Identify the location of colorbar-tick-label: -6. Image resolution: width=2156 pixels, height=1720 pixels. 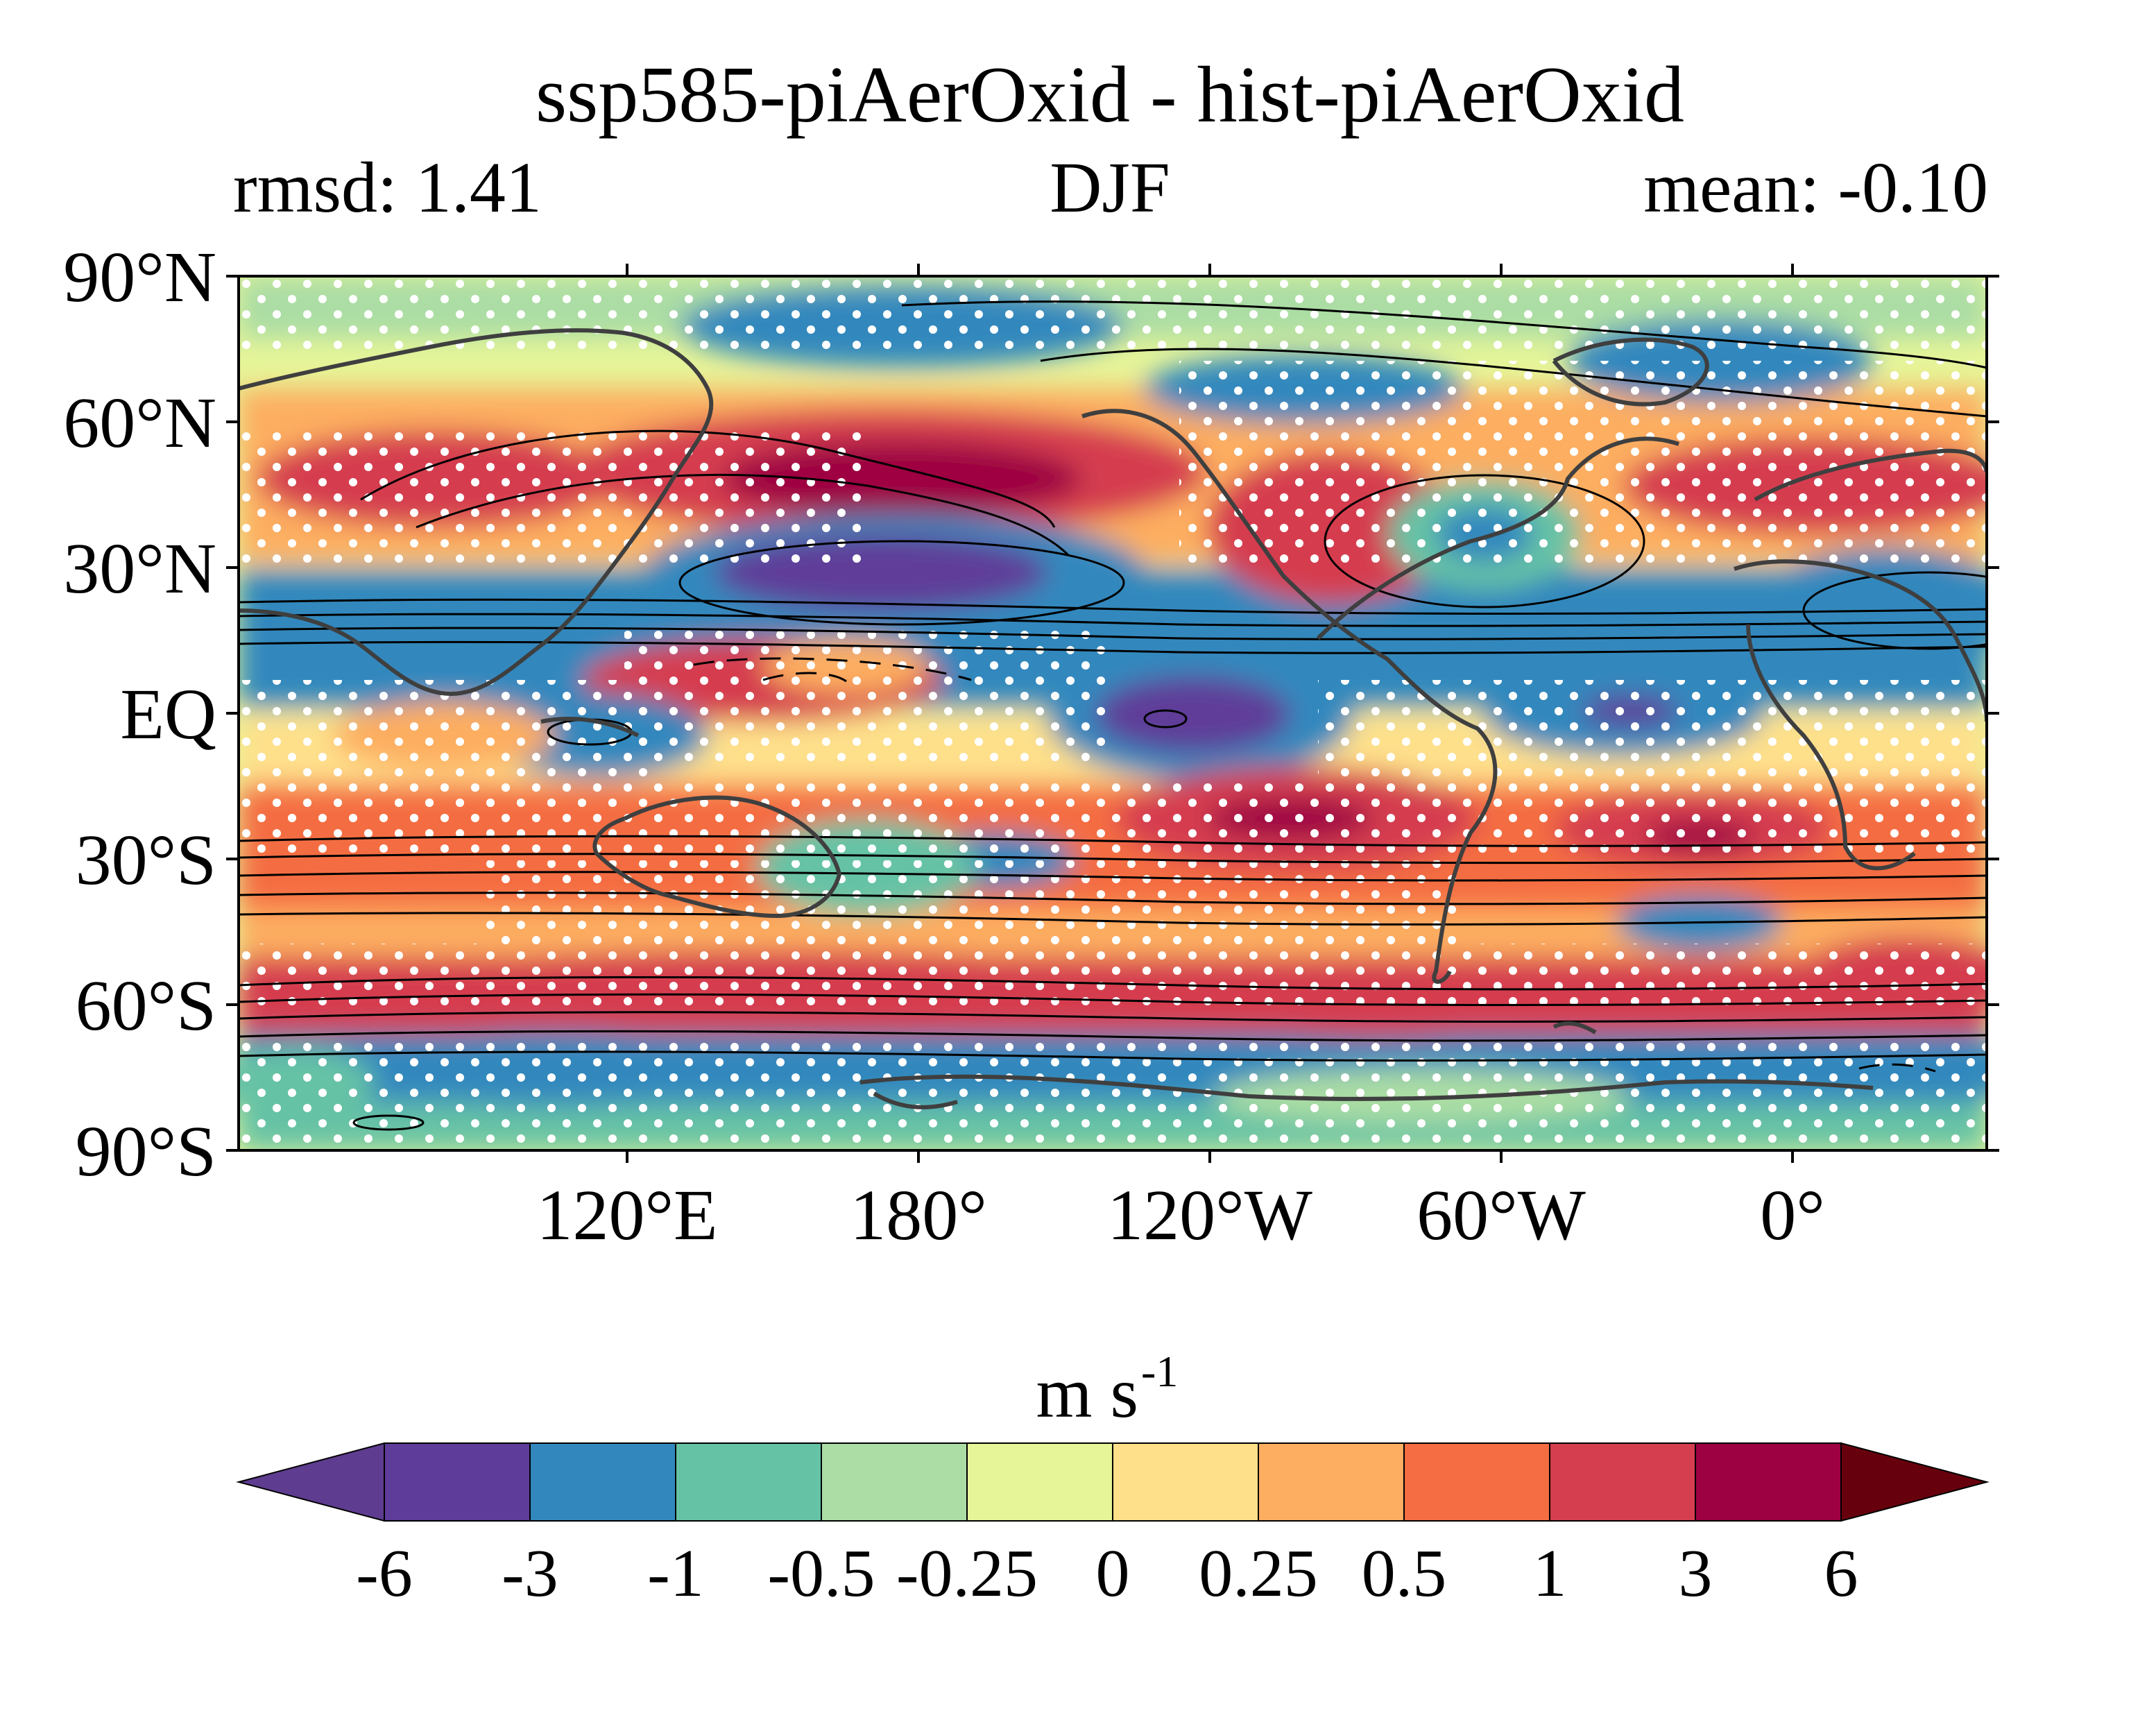
(384, 1573).